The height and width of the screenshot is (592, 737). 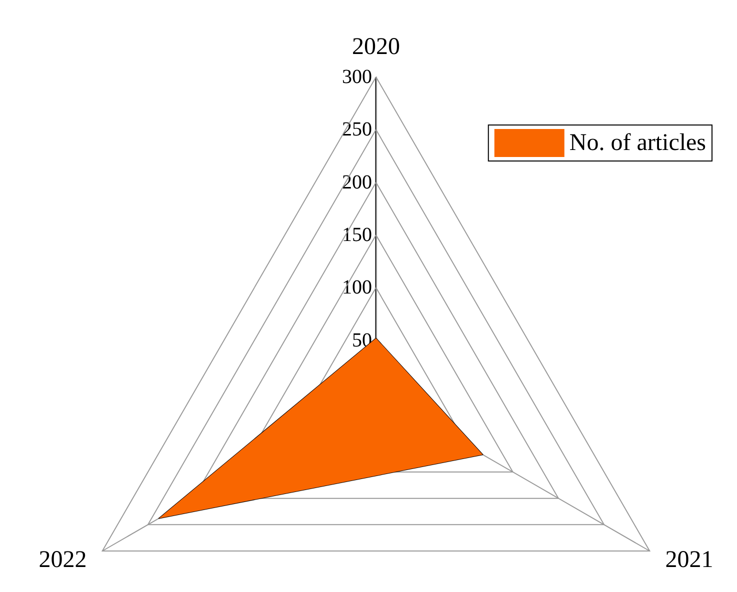 I want to click on spoke-label: 2021, so click(x=689, y=560).